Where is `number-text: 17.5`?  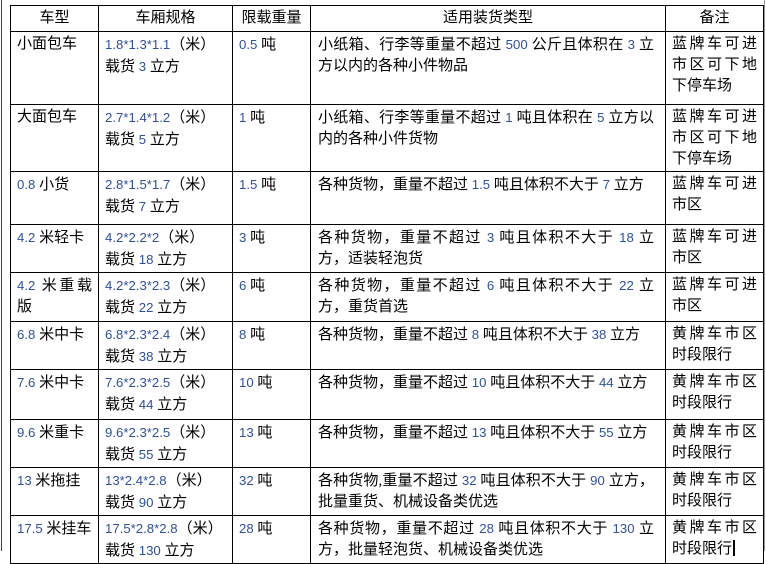 number-text: 17.5 is located at coordinates (30, 528).